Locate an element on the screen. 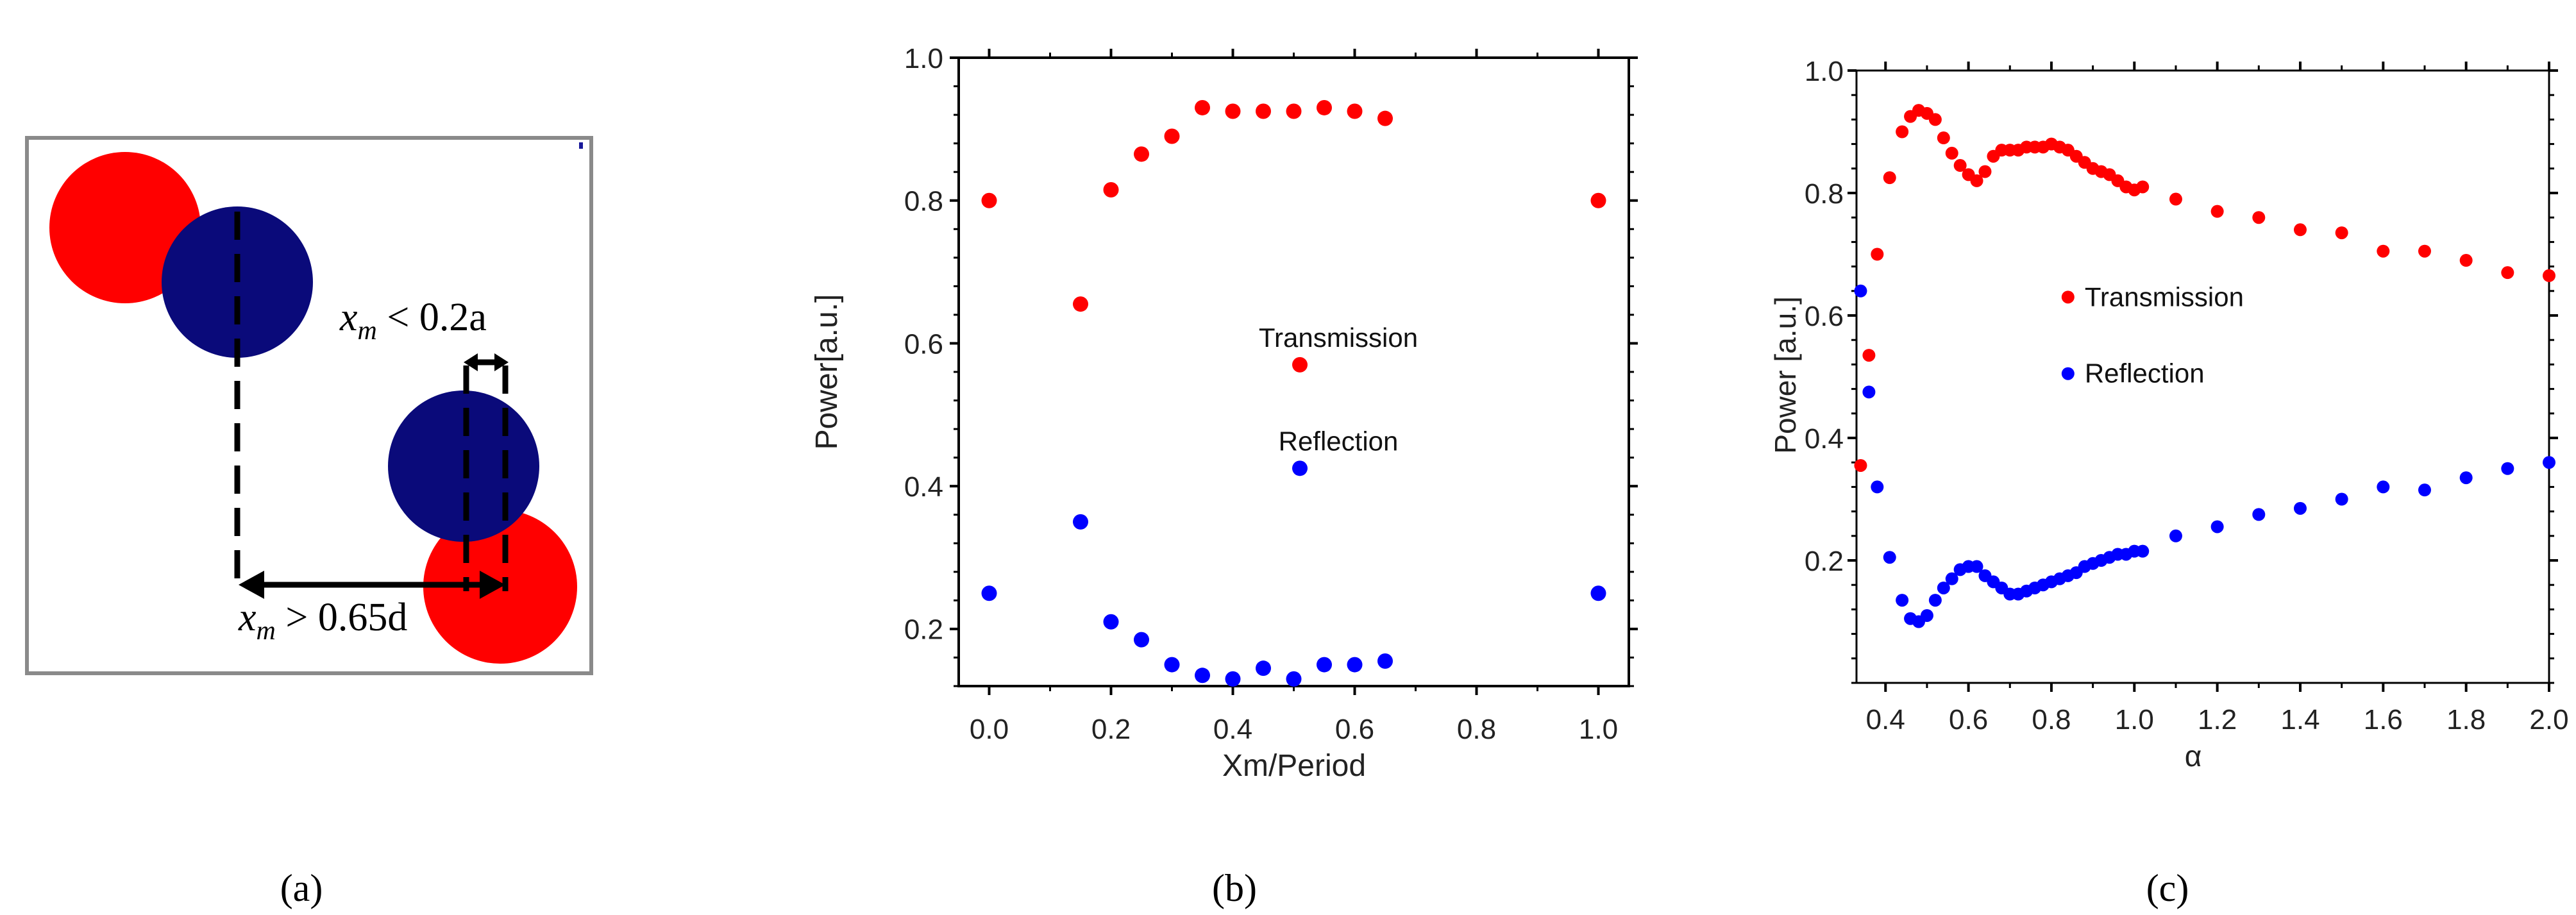 Image resolution: width=2576 pixels, height=915 pixels. large-arrow-head-left is located at coordinates (251, 585).